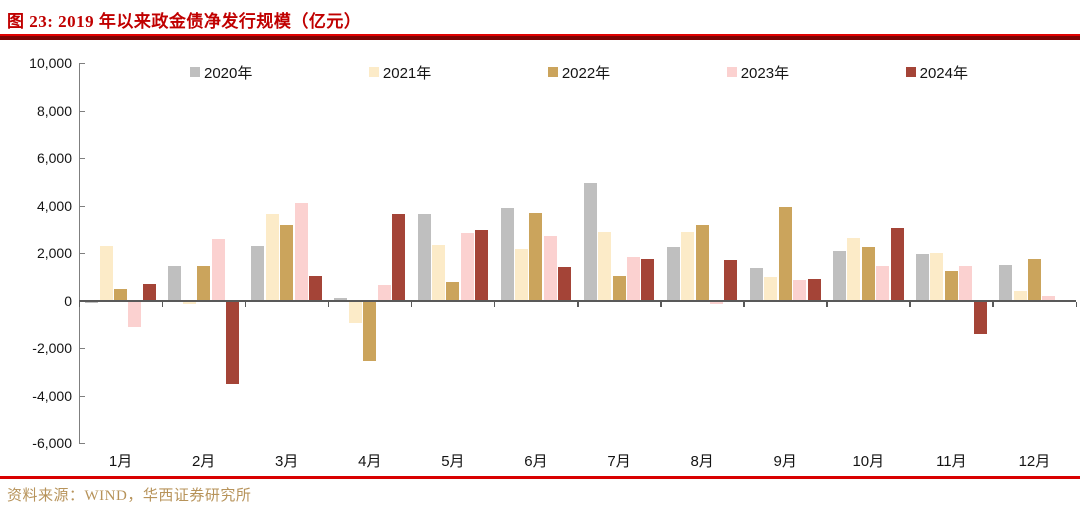 Image resolution: width=1080 pixels, height=507 pixels. What do you see at coordinates (868, 461) in the screenshot?
I see `x-axis-category-label: 10月` at bounding box center [868, 461].